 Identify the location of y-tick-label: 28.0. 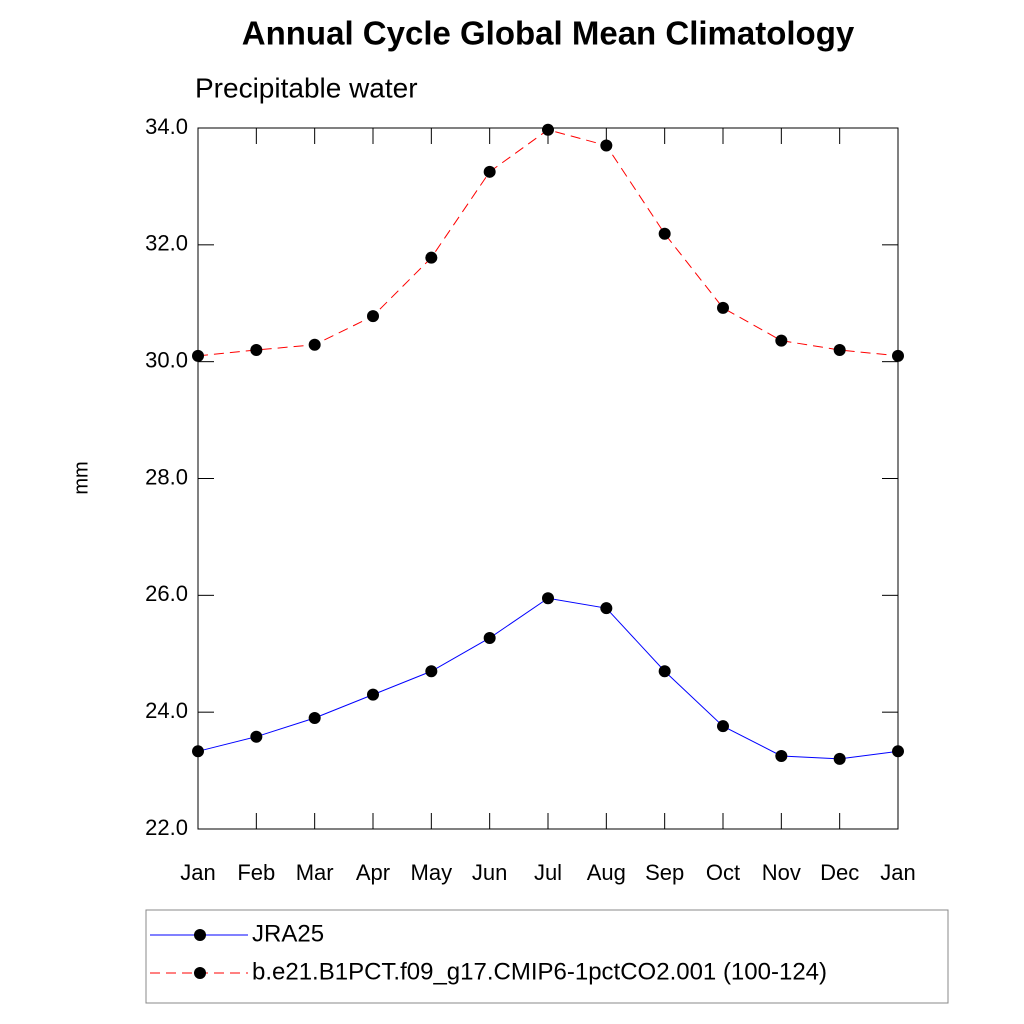
(166, 476).